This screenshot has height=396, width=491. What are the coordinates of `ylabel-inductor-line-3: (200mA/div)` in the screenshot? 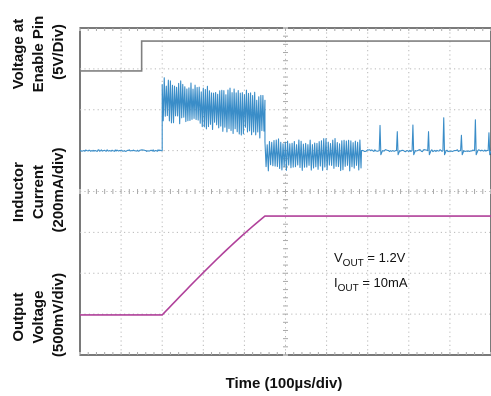 It's located at (58, 189).